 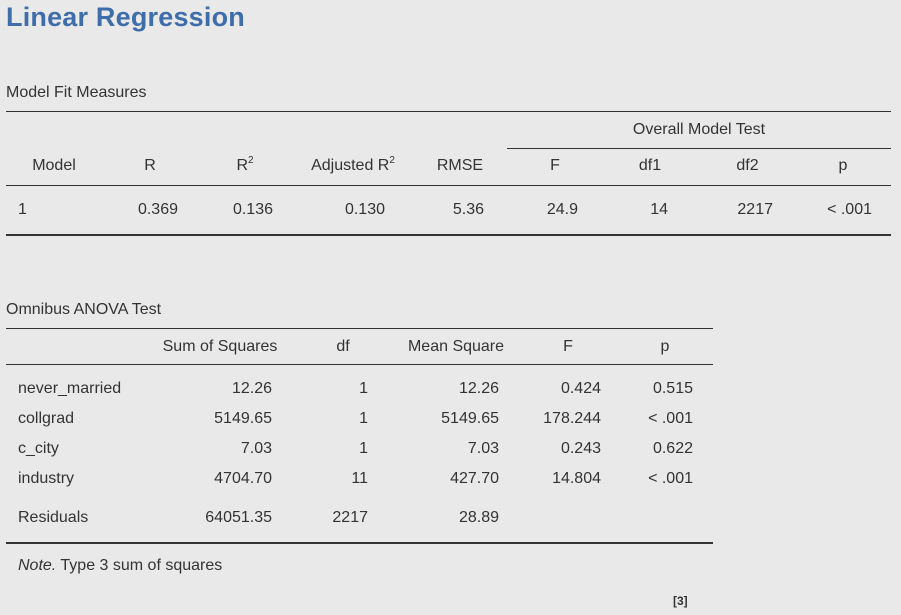 I want to click on model-fit-top-rule, so click(x=448, y=111).